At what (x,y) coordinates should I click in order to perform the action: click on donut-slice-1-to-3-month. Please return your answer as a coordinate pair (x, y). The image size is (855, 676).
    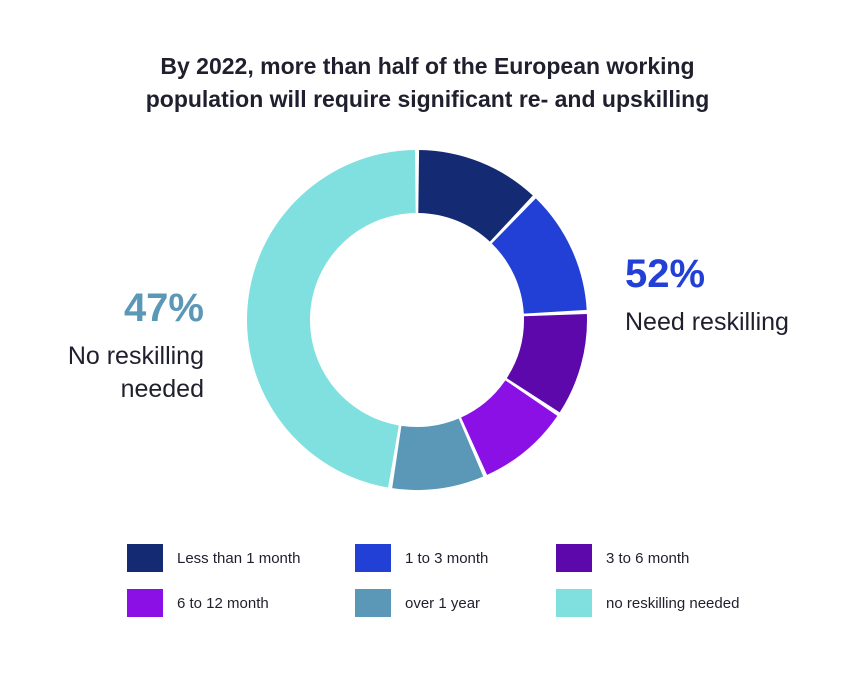
    Looking at the image, I should click on (539, 256).